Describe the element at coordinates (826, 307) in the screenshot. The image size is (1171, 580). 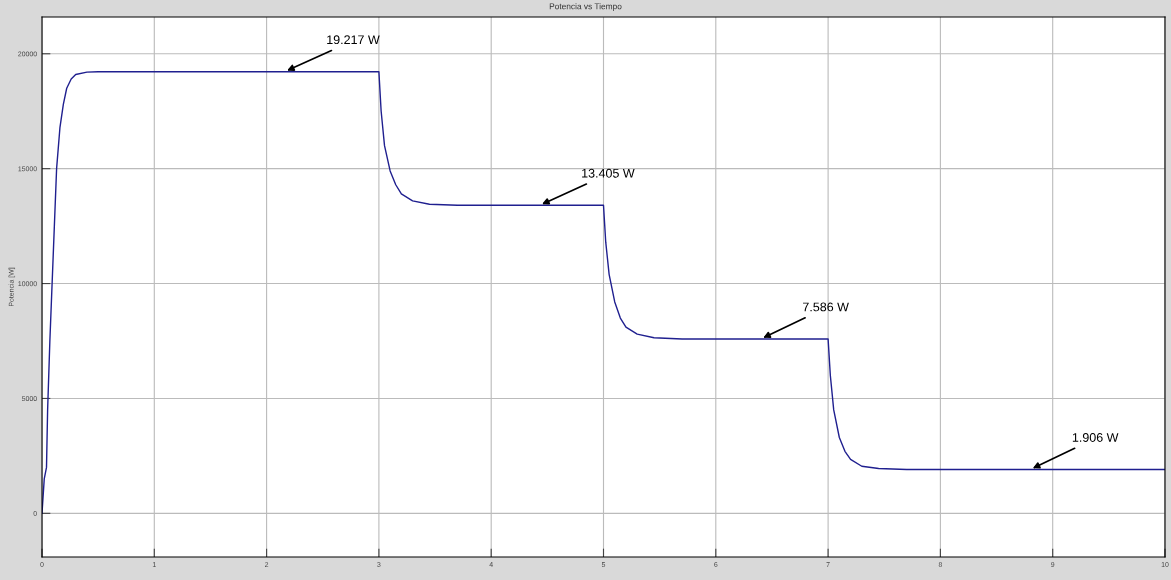
I see `annotation: 7.586 W` at that location.